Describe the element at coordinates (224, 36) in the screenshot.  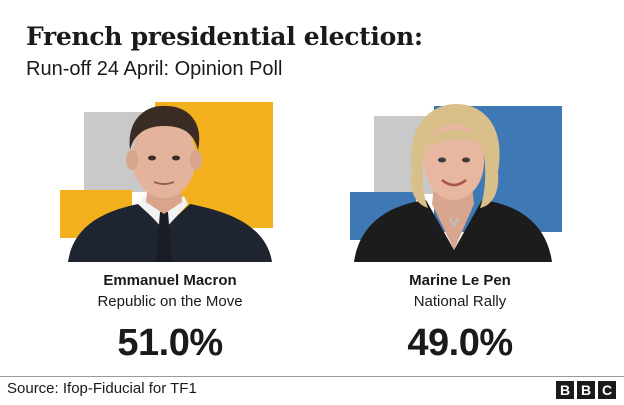
I see `page-title: French presidential election:` at that location.